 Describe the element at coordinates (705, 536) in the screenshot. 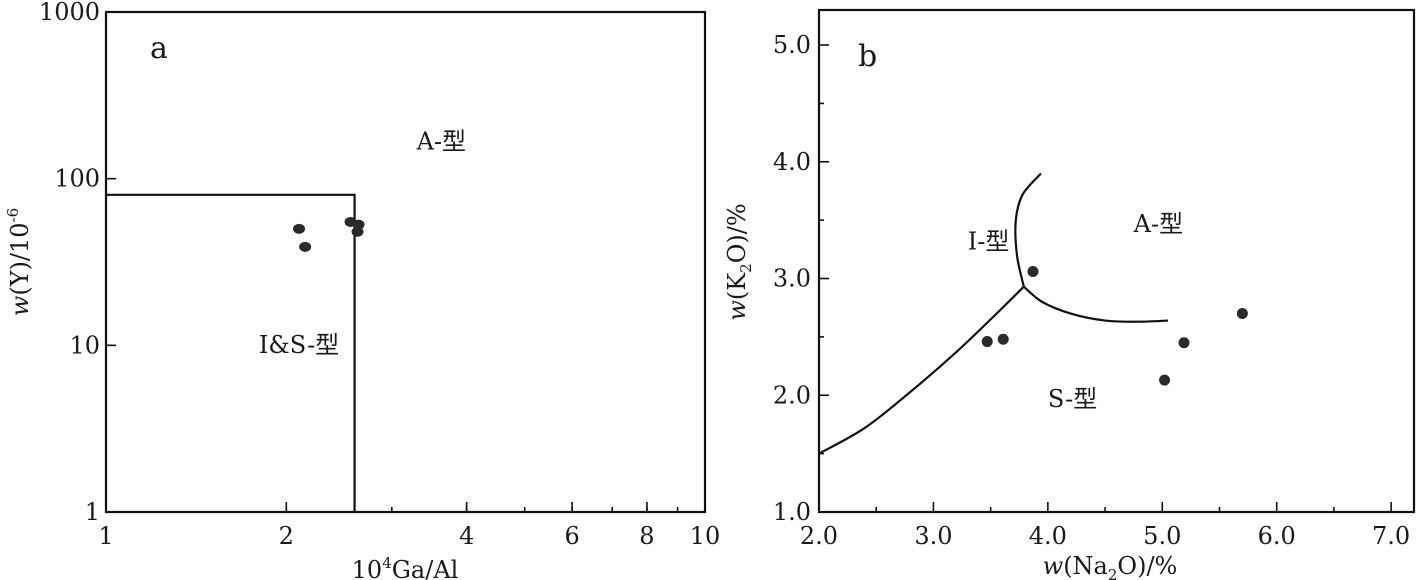

I see `chart-a-xtick-label: 10` at that location.